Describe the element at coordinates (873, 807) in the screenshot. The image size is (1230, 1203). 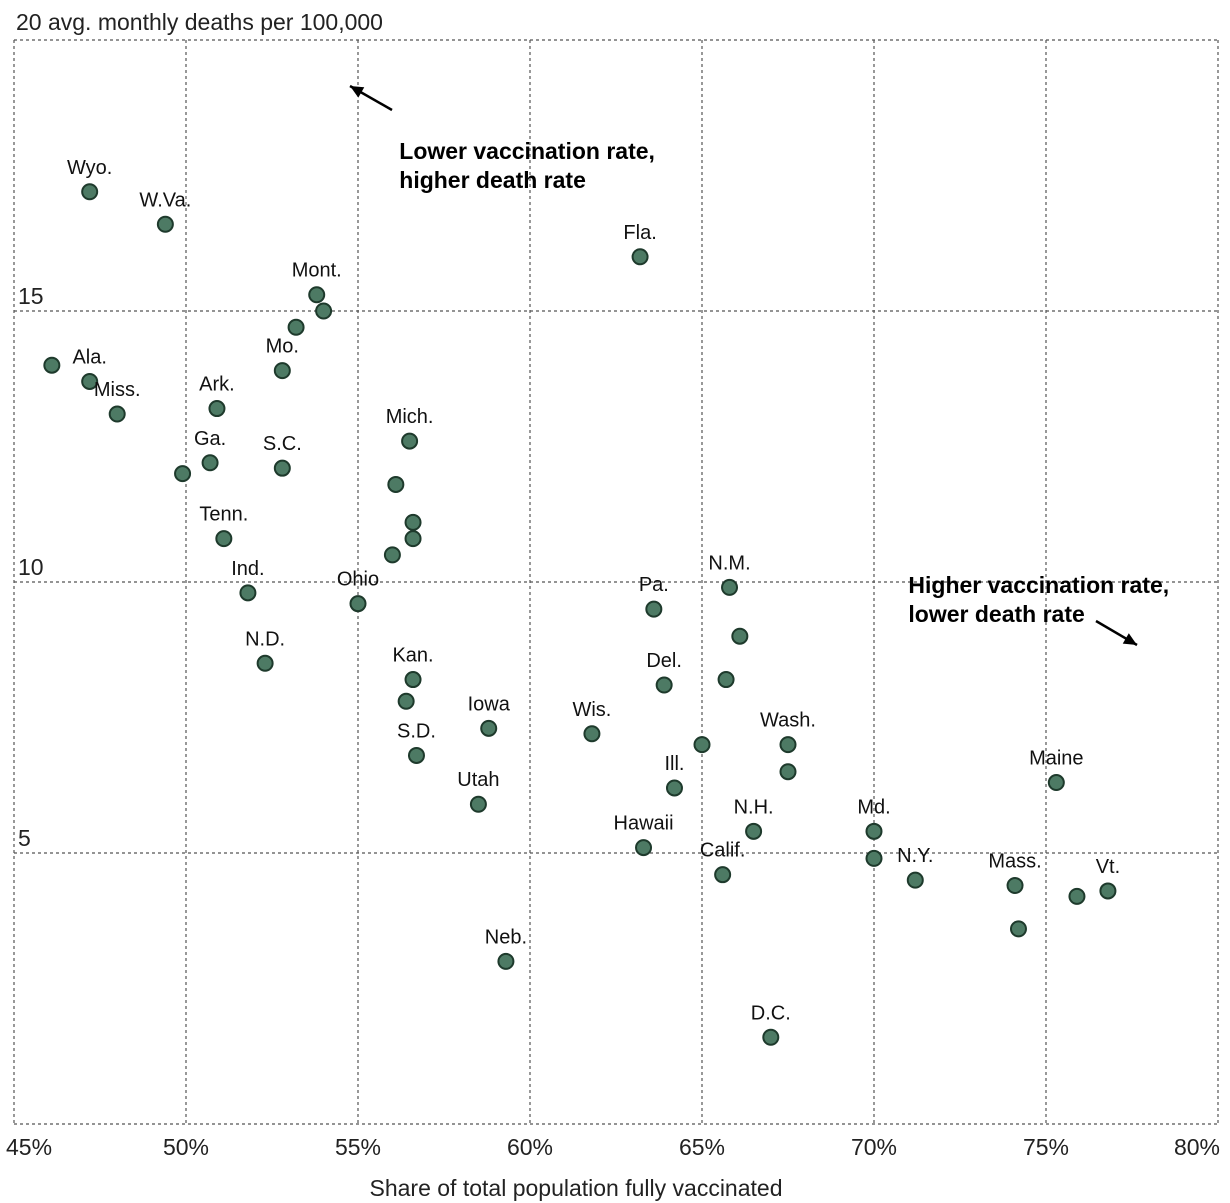
I see `point-label: Md.` at that location.